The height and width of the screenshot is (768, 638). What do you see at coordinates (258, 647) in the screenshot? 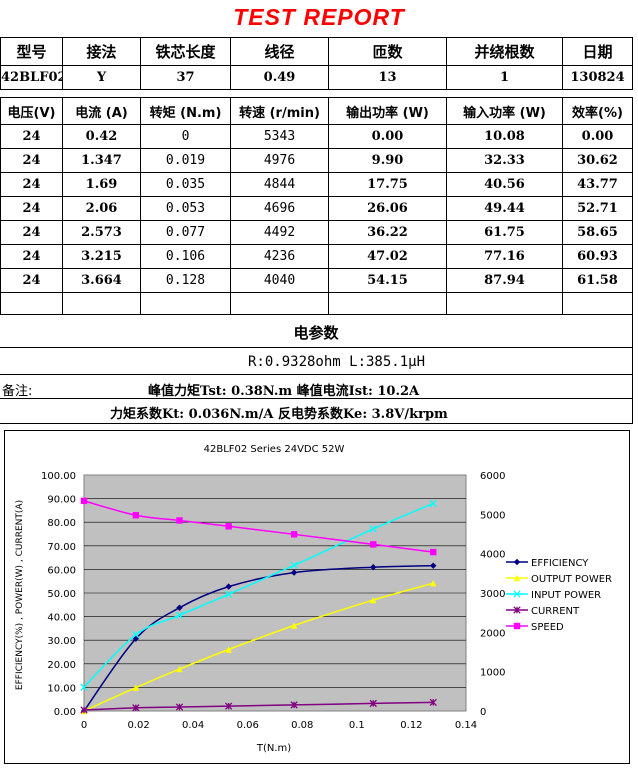
I see `series-output-power` at bounding box center [258, 647].